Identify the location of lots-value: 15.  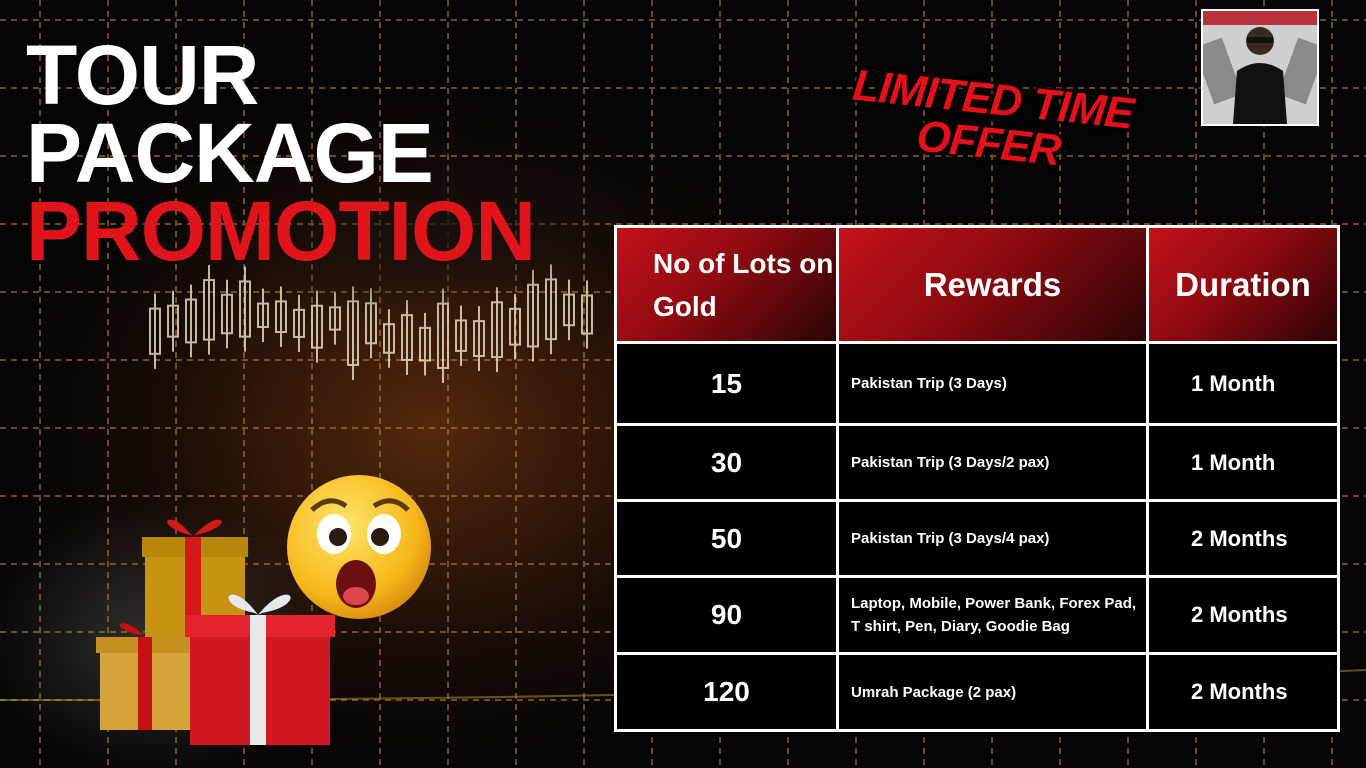
(726, 383).